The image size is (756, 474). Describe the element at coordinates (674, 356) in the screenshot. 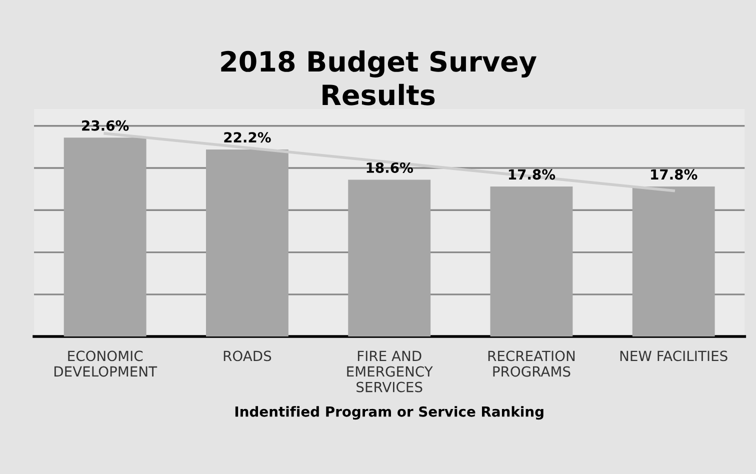

I see `x-tick-label: NEW FACILITIES` at that location.